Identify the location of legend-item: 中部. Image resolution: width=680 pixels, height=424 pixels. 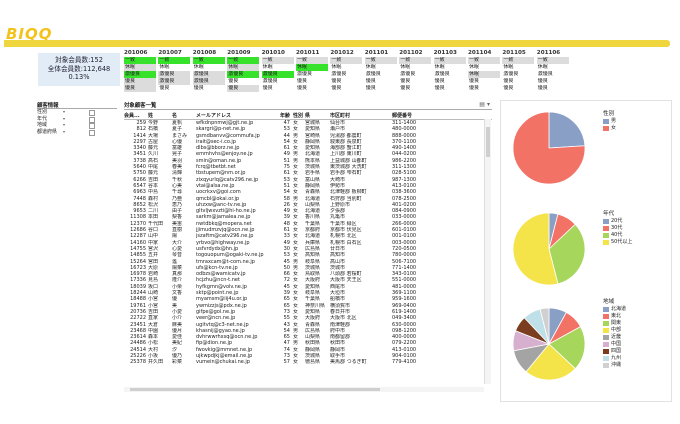
(614, 330).